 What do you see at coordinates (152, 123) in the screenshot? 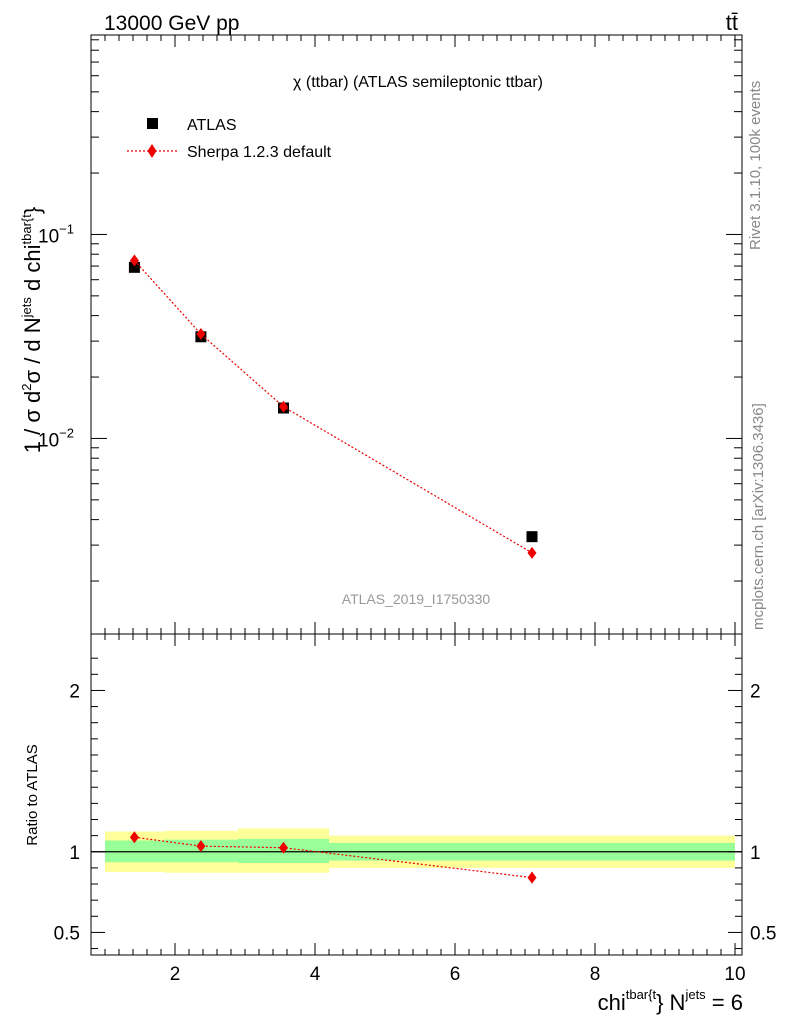
I see `legend-atlas-marker` at bounding box center [152, 123].